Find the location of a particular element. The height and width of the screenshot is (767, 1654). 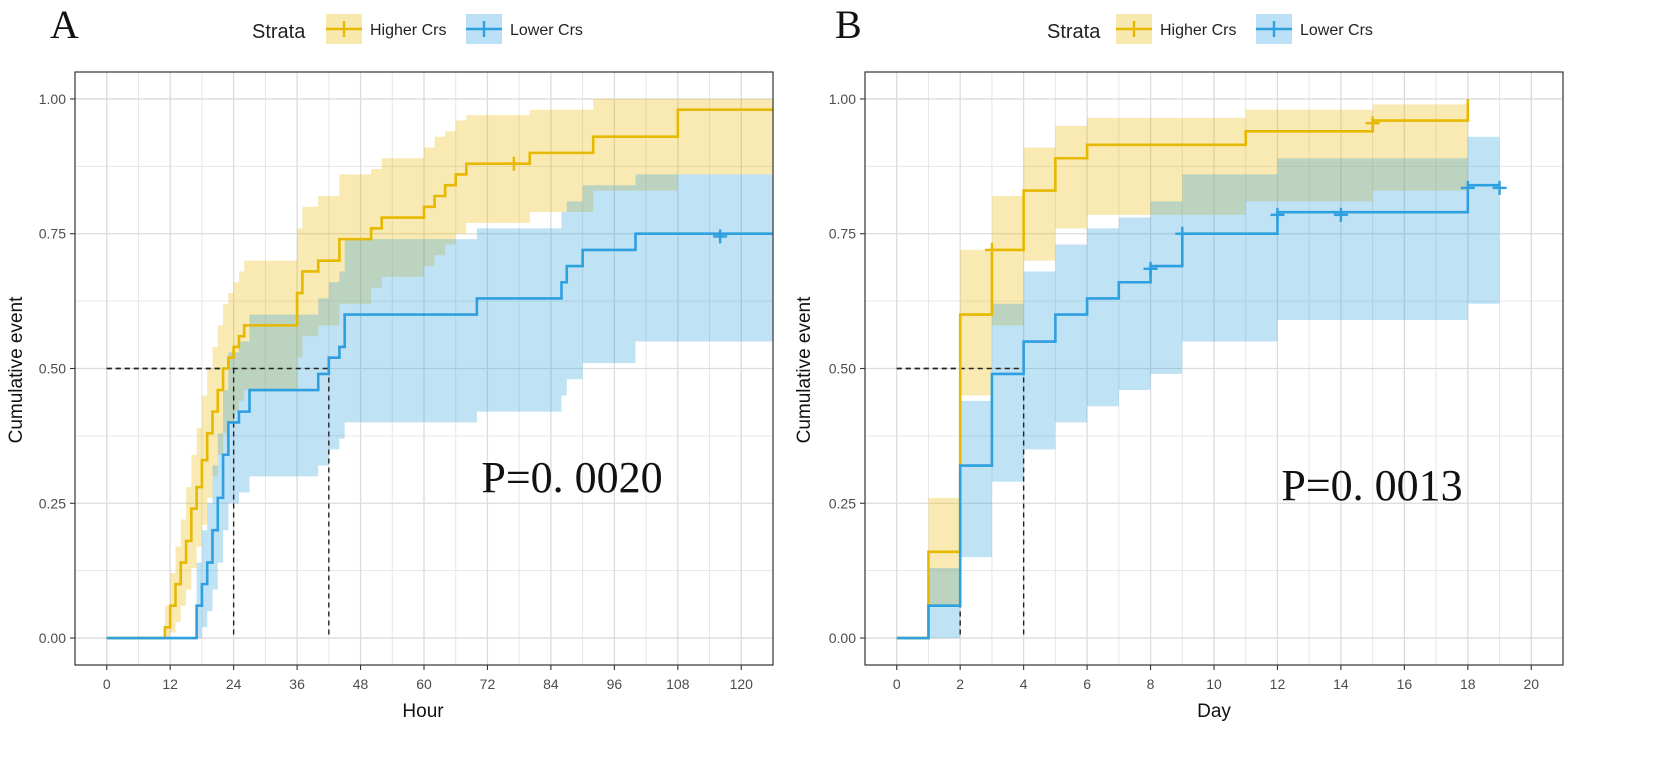

panel-a-xtick-label-36: 36 is located at coordinates (297, 684).